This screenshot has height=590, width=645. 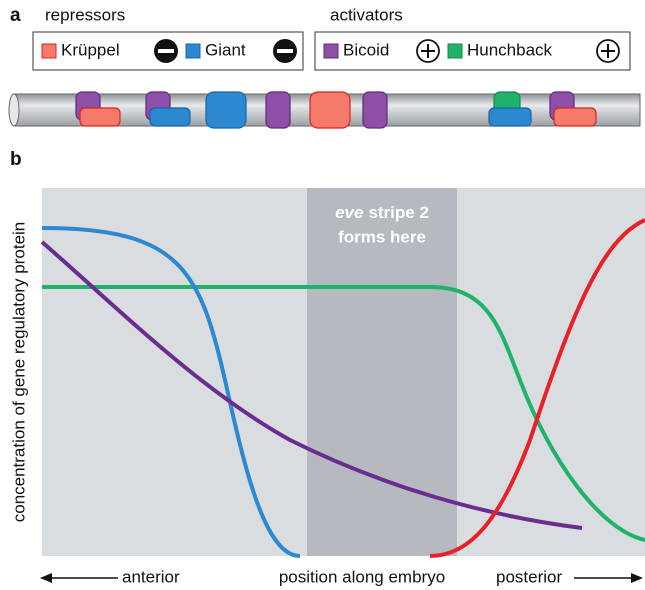 I want to click on panel-label: b, so click(x=16, y=159).